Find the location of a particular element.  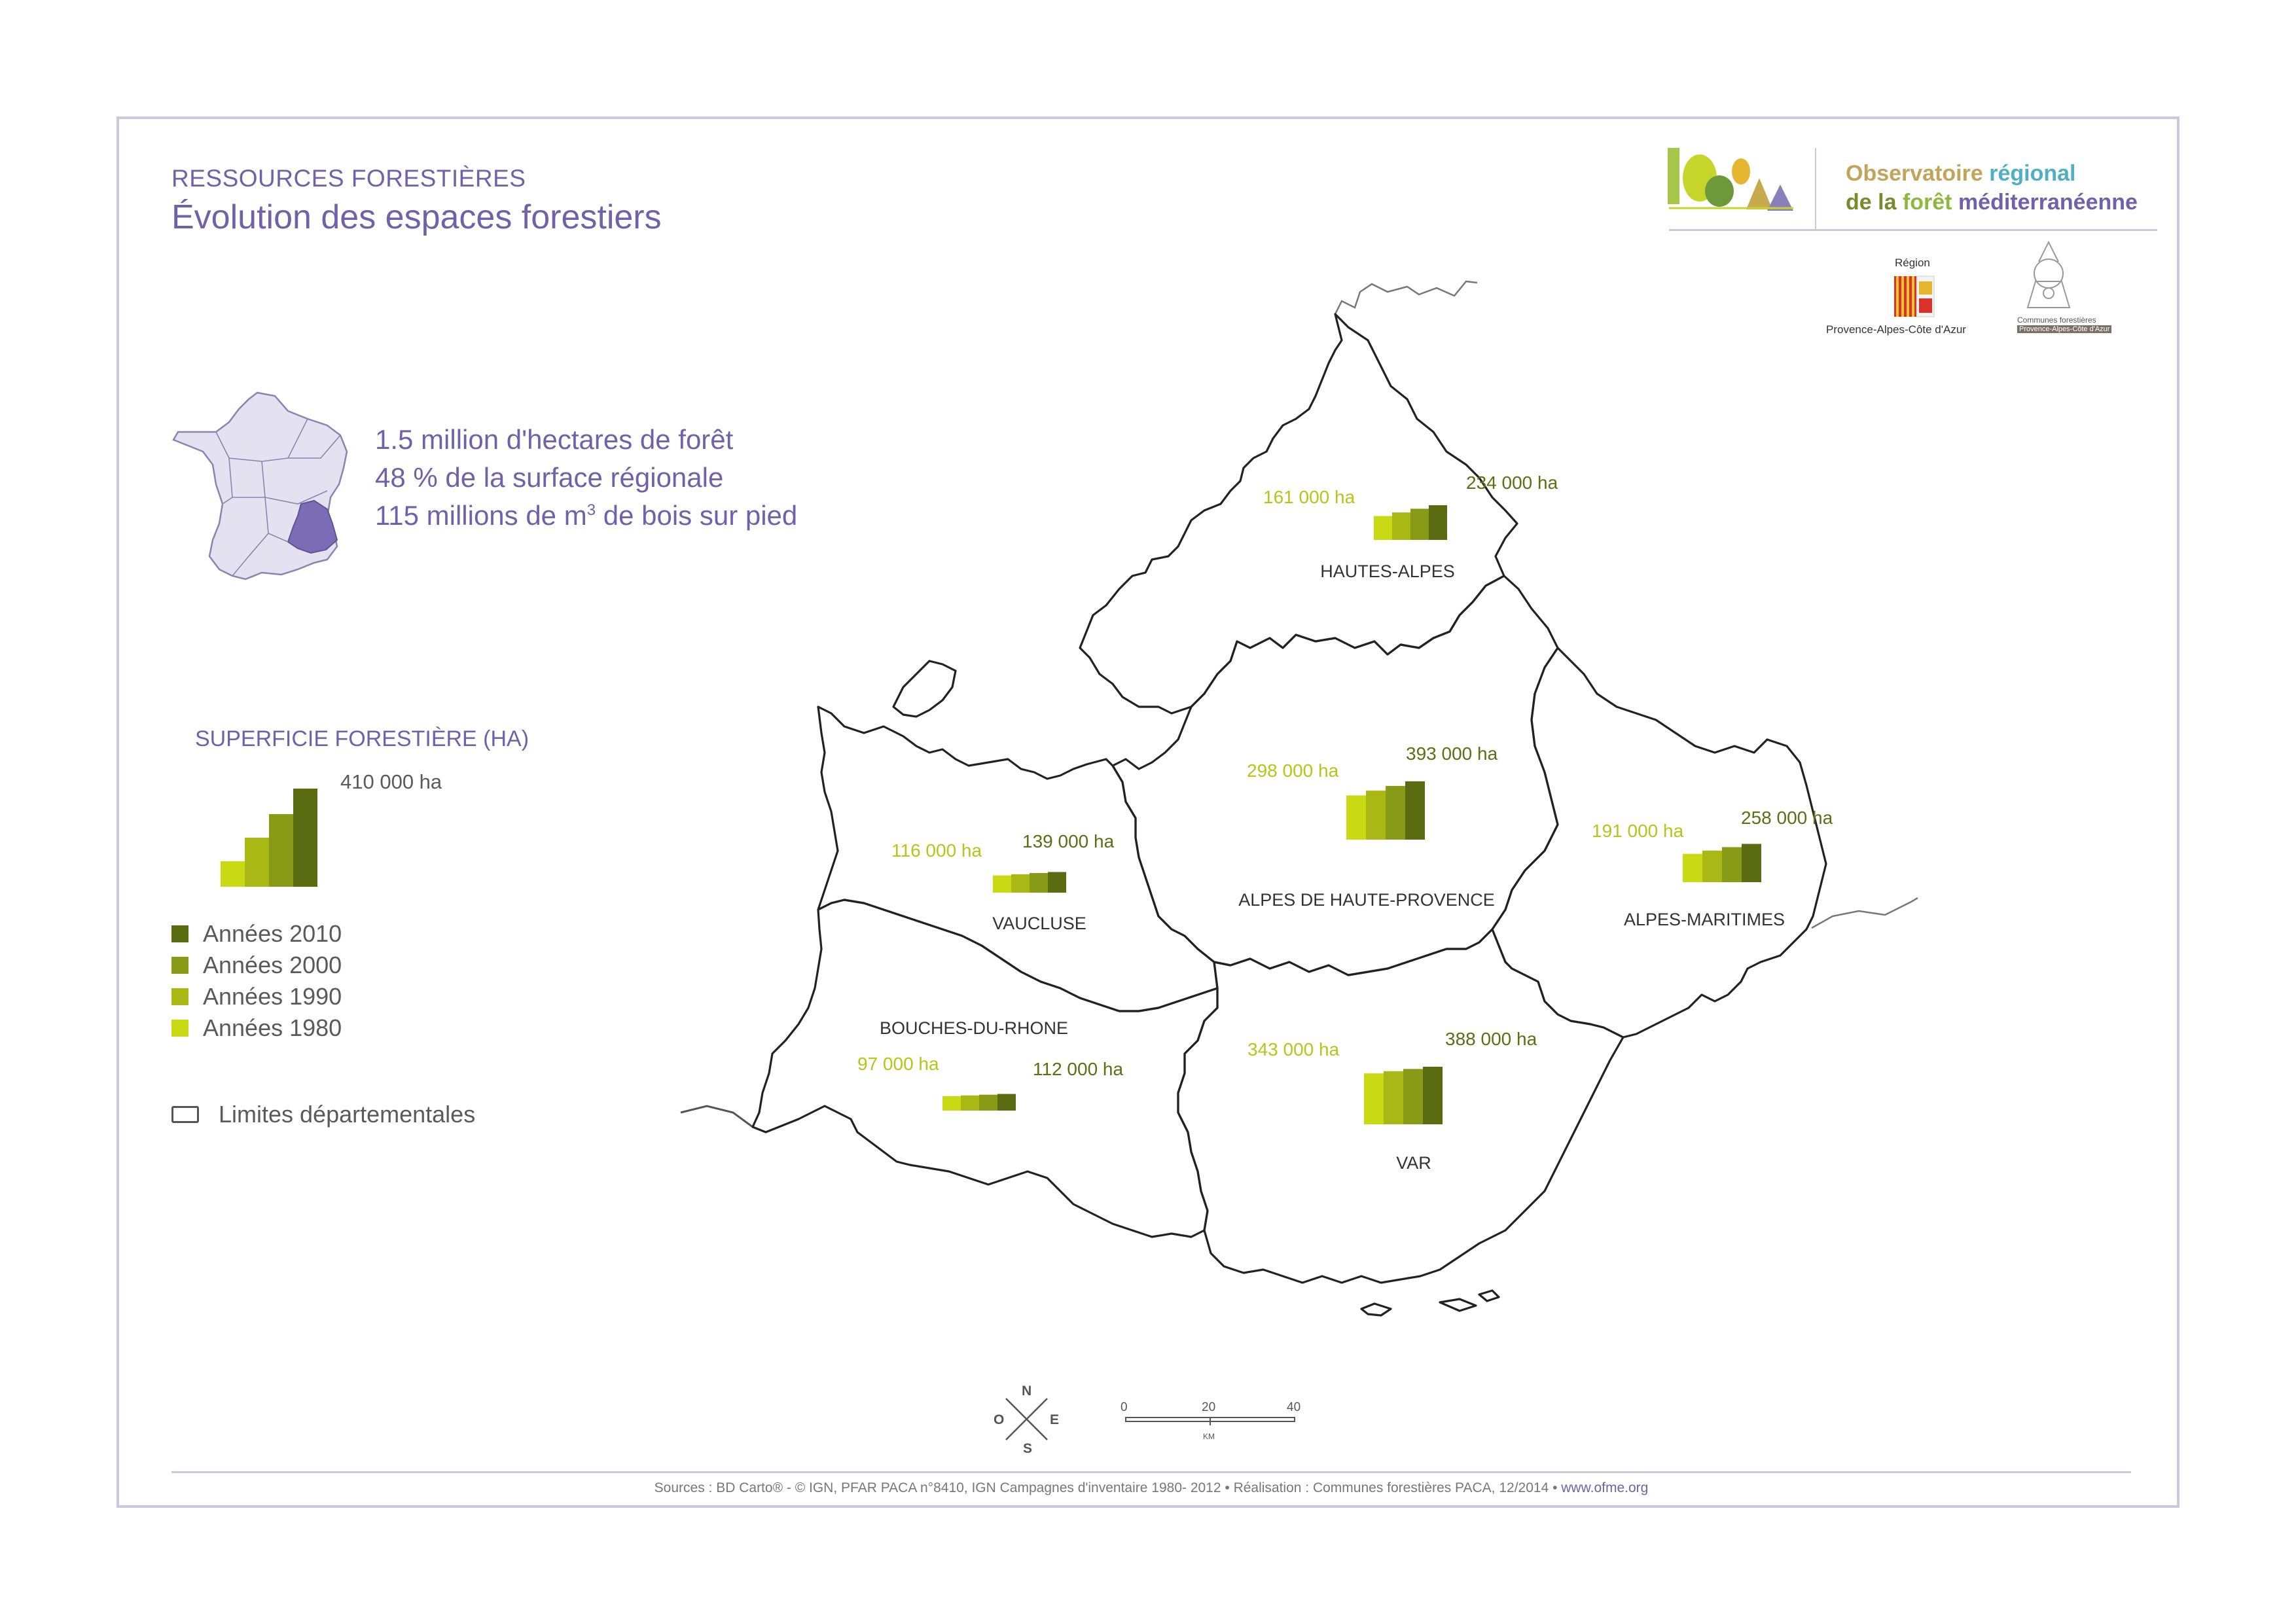

legend-bars is located at coordinates (269, 838).